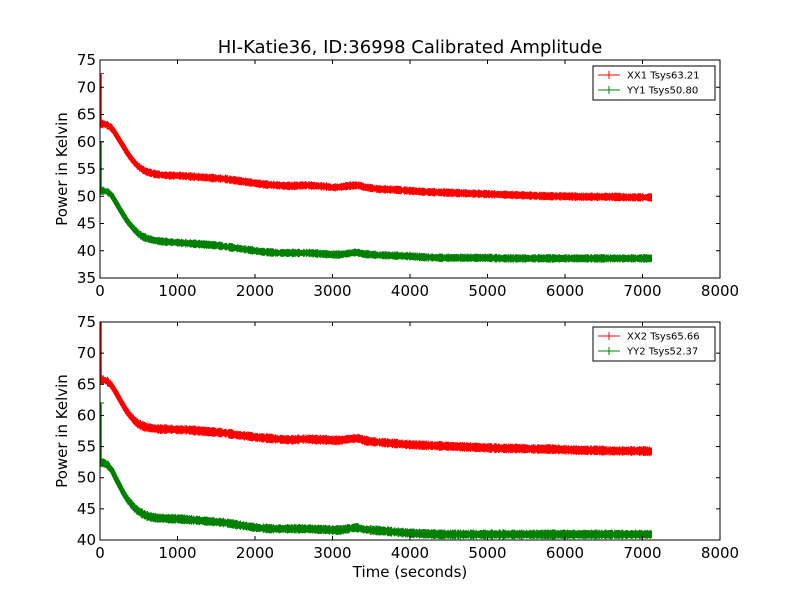 The width and height of the screenshot is (800, 600). I want to click on legend-label: YY2 Tsys52.37, so click(662, 352).